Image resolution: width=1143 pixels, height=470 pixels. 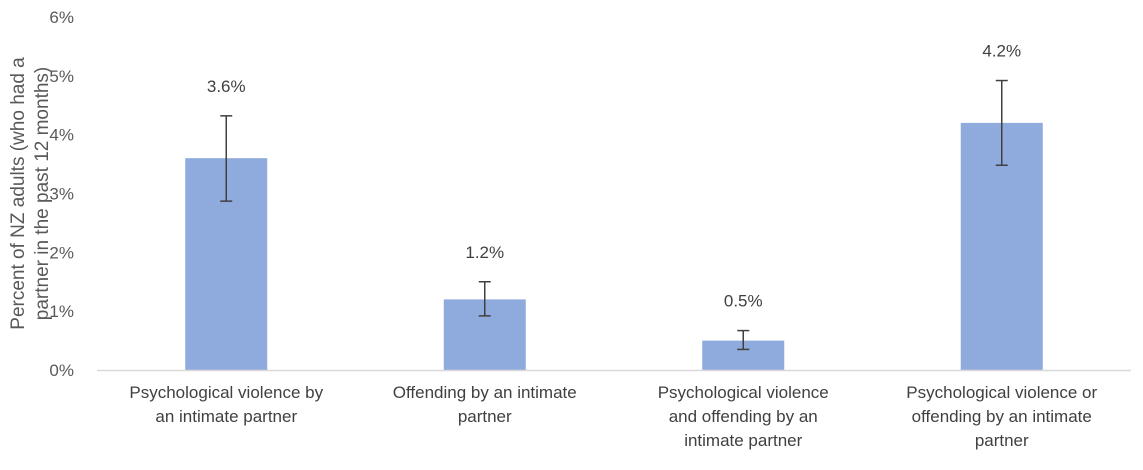 What do you see at coordinates (61, 17) in the screenshot?
I see `y-tick-label: 6%` at bounding box center [61, 17].